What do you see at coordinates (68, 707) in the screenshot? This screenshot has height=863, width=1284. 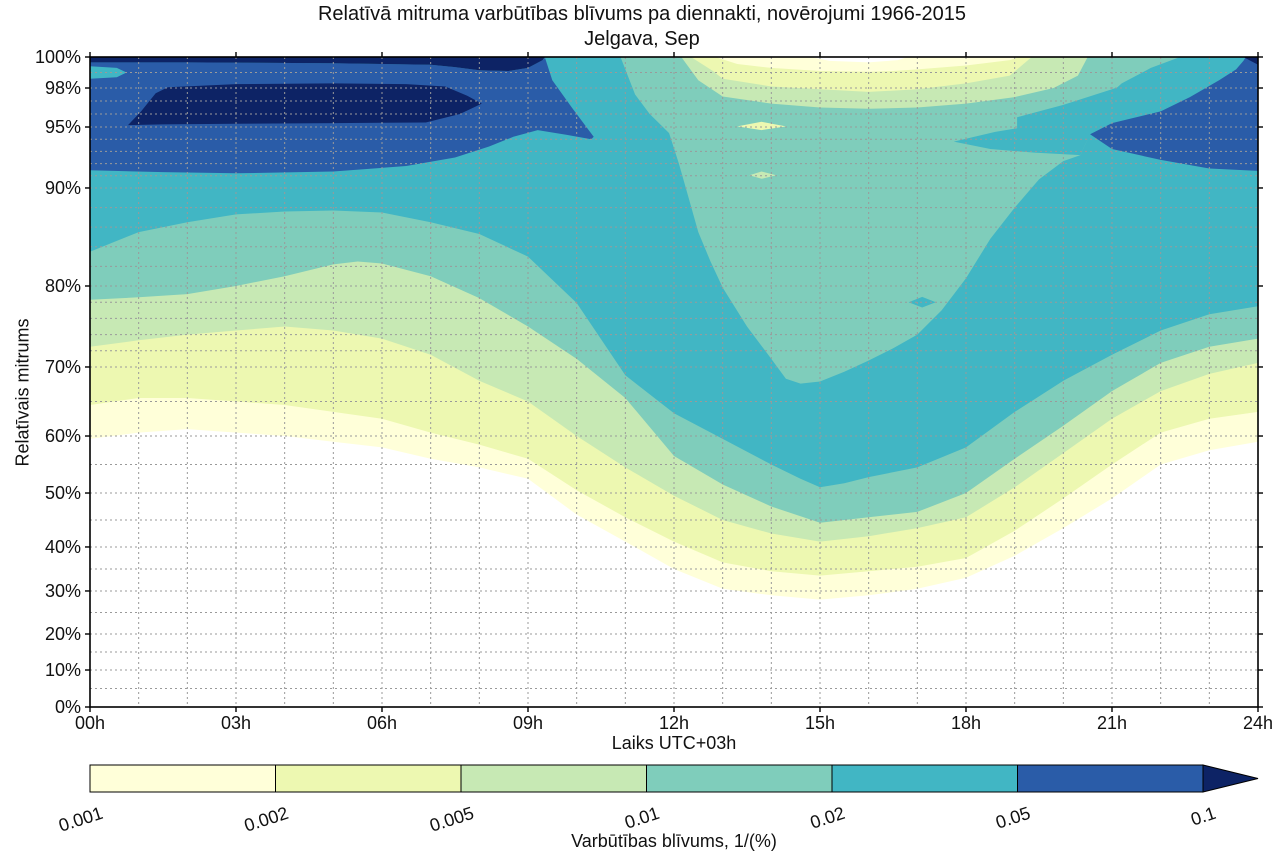 I see `y-tick-label: 0%` at bounding box center [68, 707].